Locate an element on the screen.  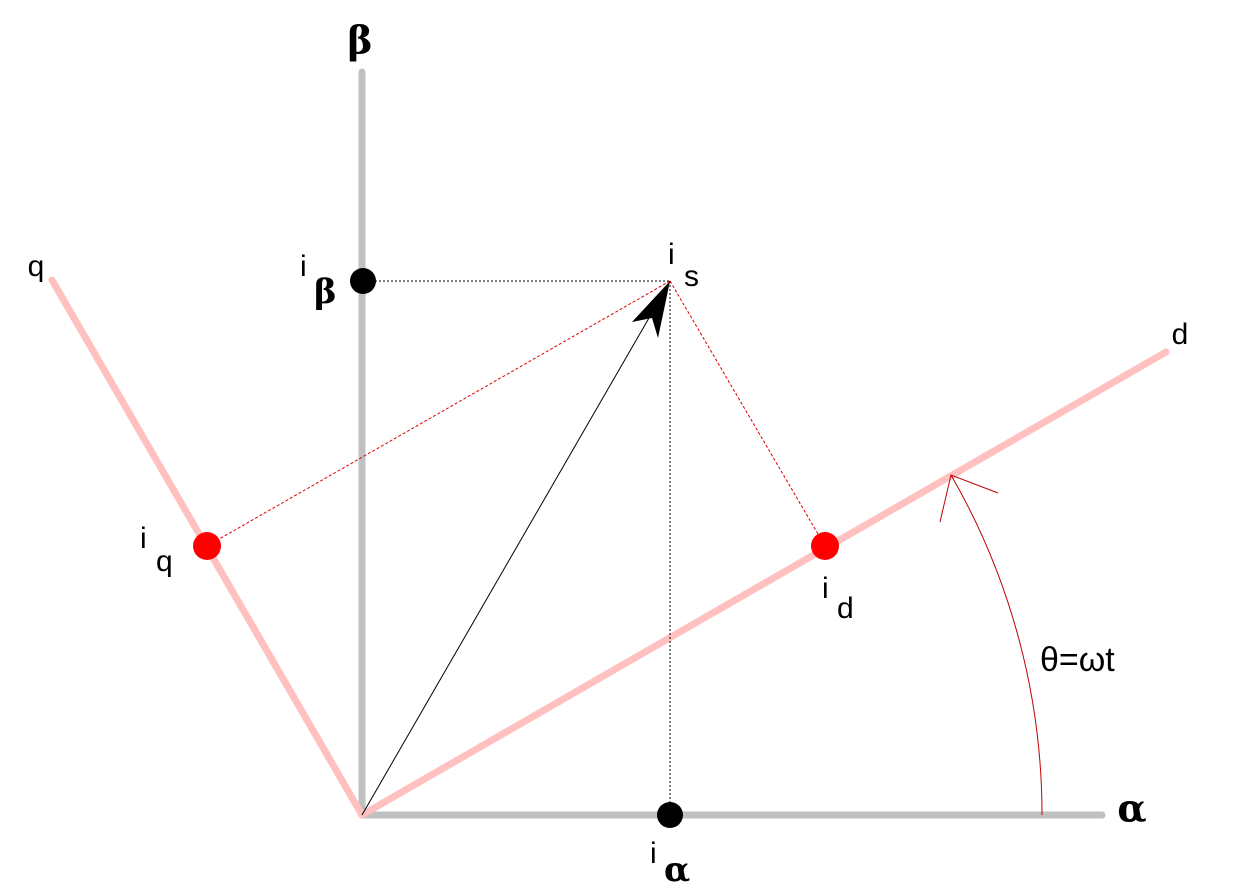
arrowhead is located at coordinates (651, 309).